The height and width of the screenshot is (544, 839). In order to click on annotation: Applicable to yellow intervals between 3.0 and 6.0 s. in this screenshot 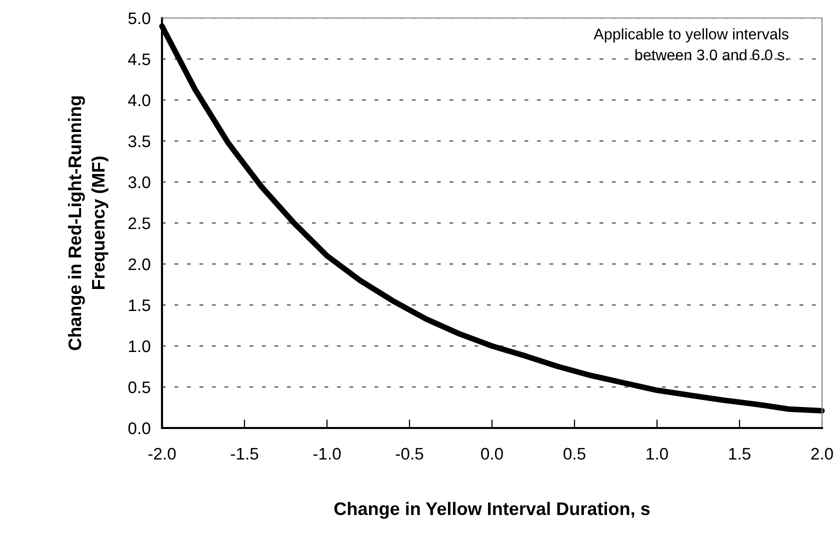, I will do `click(691, 44)`.